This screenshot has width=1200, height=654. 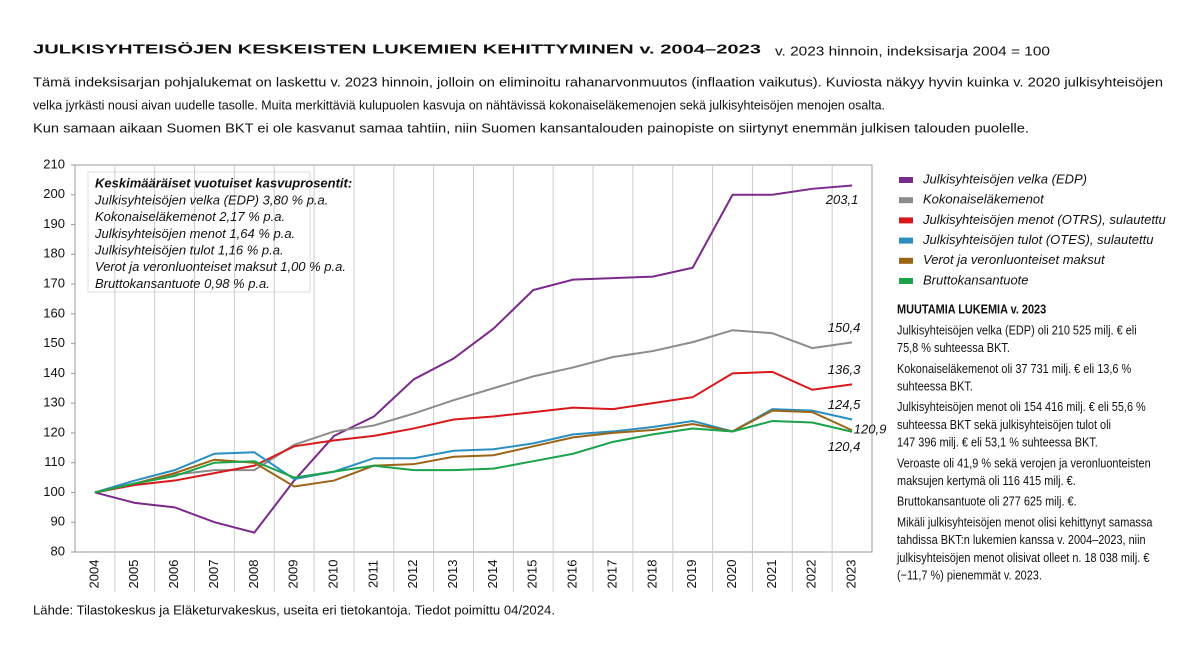 I want to click on notes-line: suhteessa BKT., so click(x=935, y=386).